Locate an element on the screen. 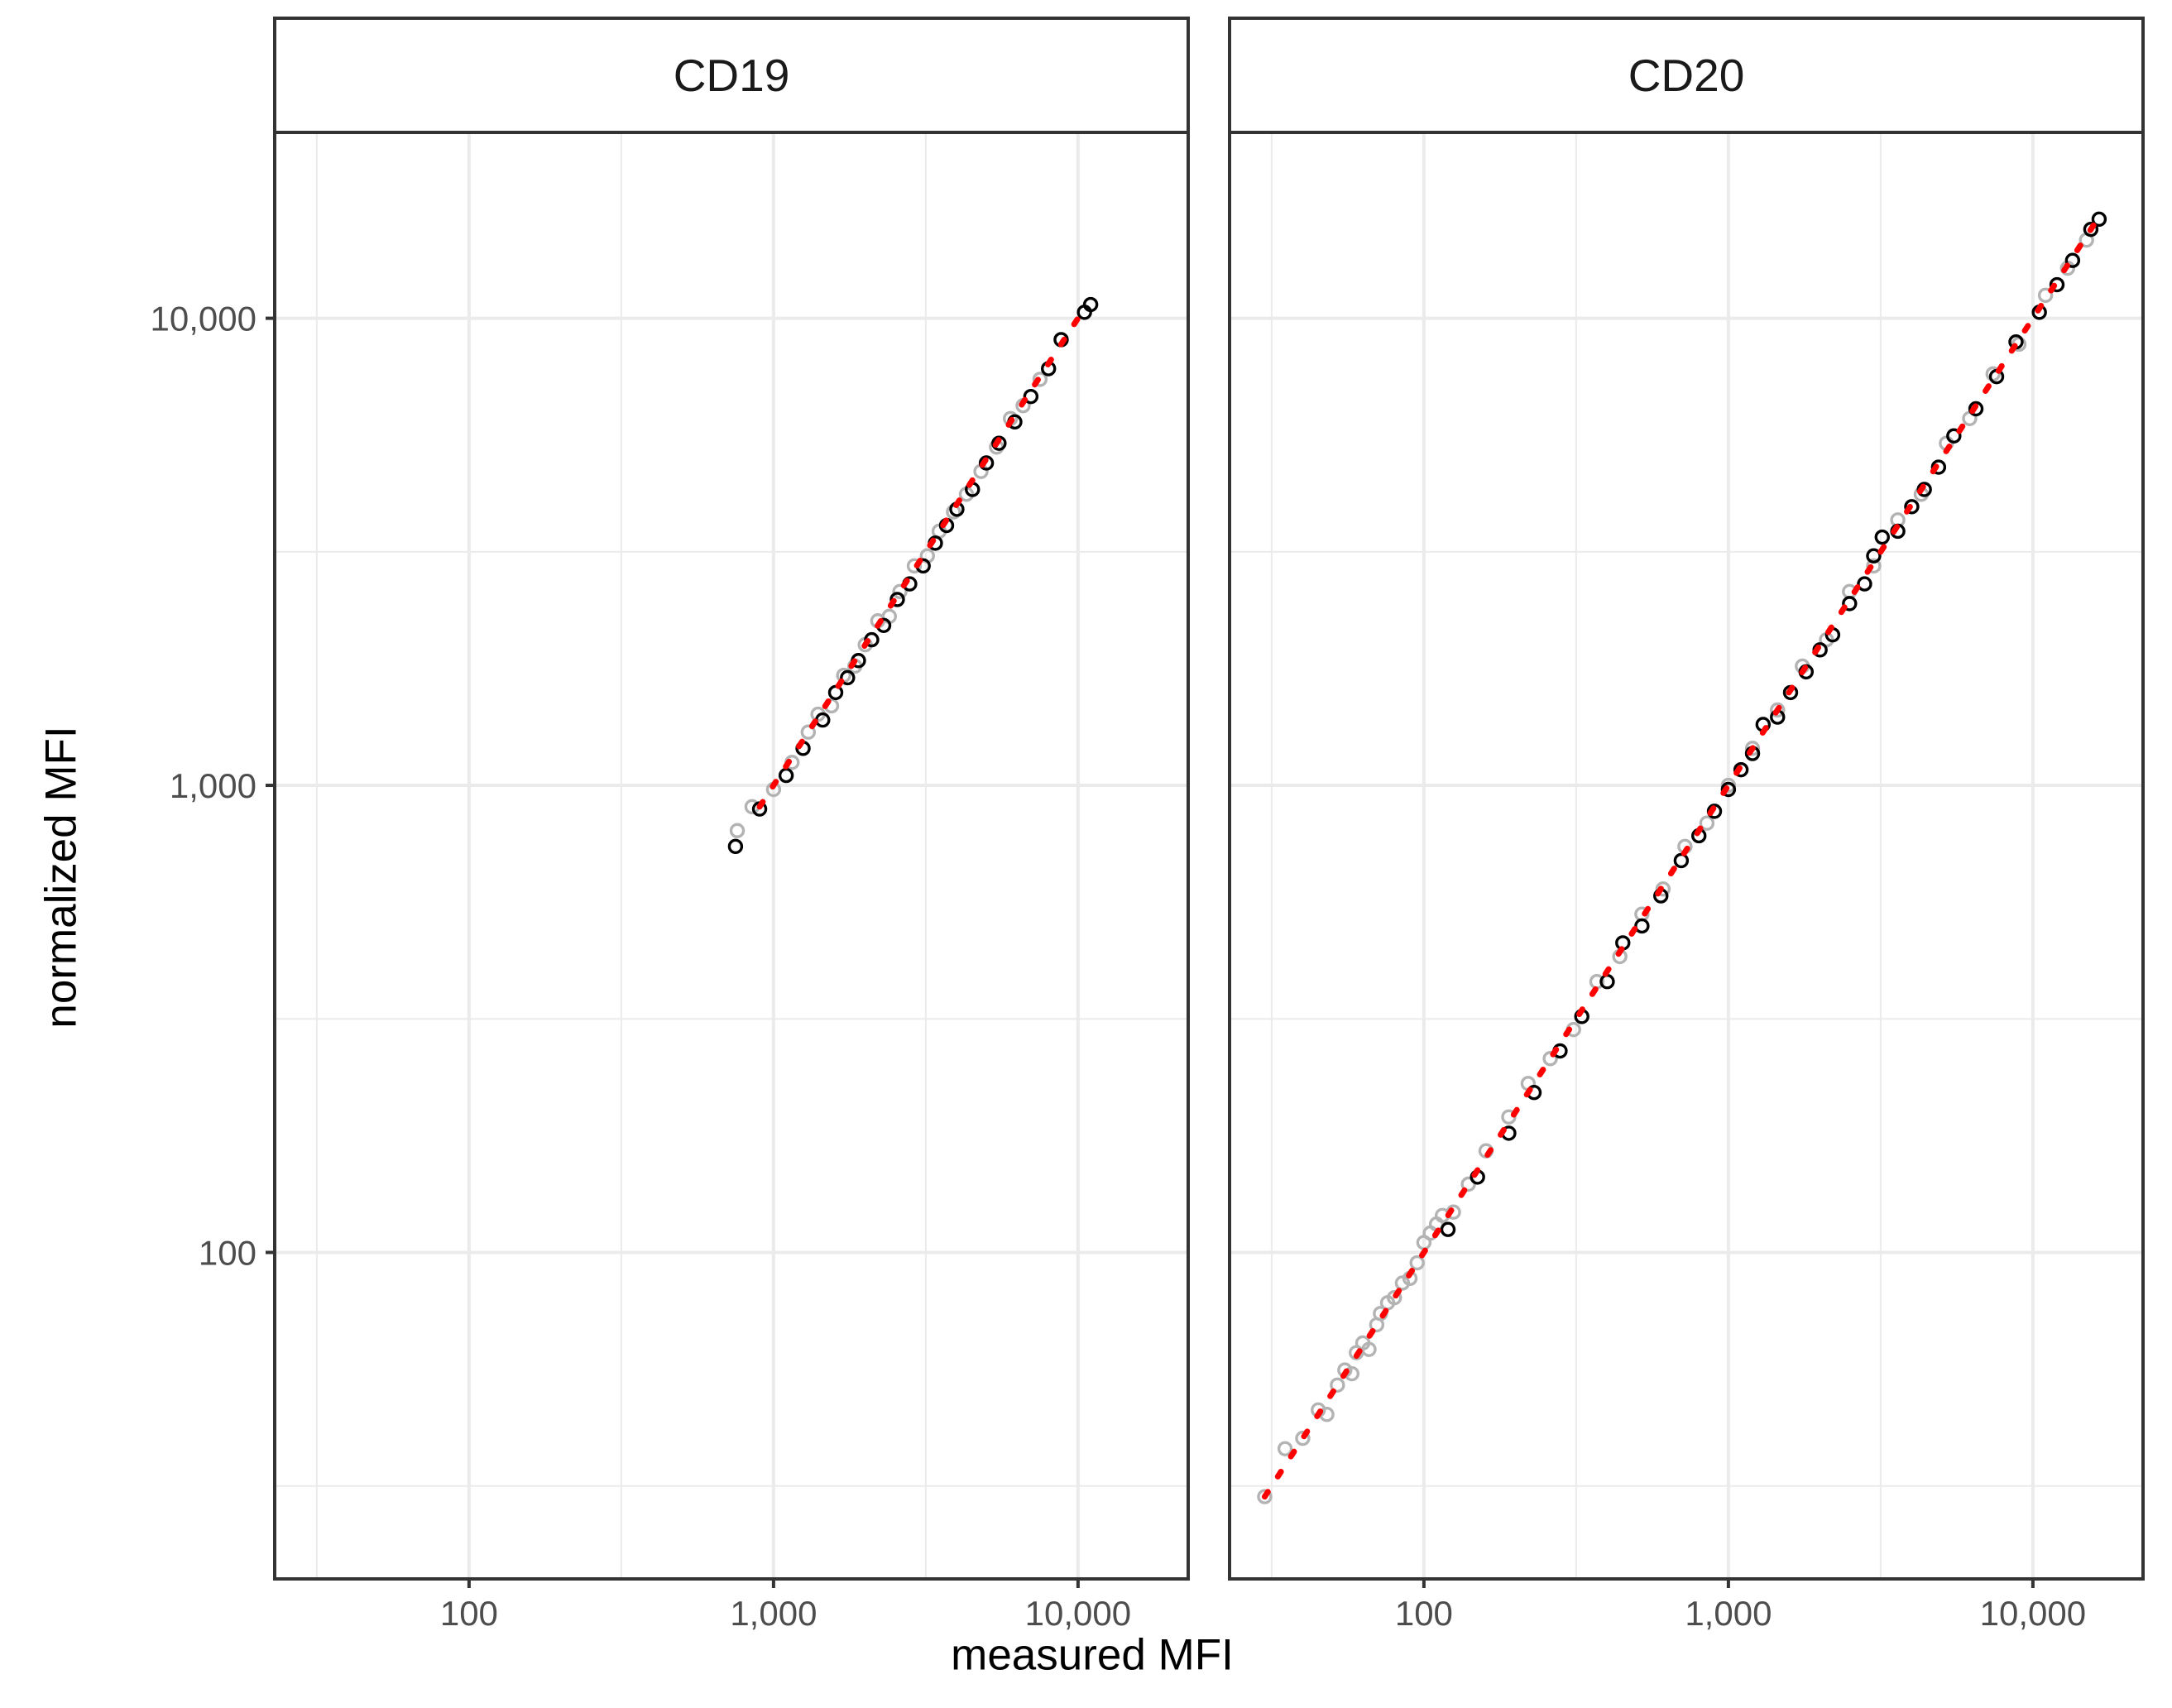 The width and height of the screenshot is (2172, 1708). y-tick-label: 100 is located at coordinates (228, 1252).